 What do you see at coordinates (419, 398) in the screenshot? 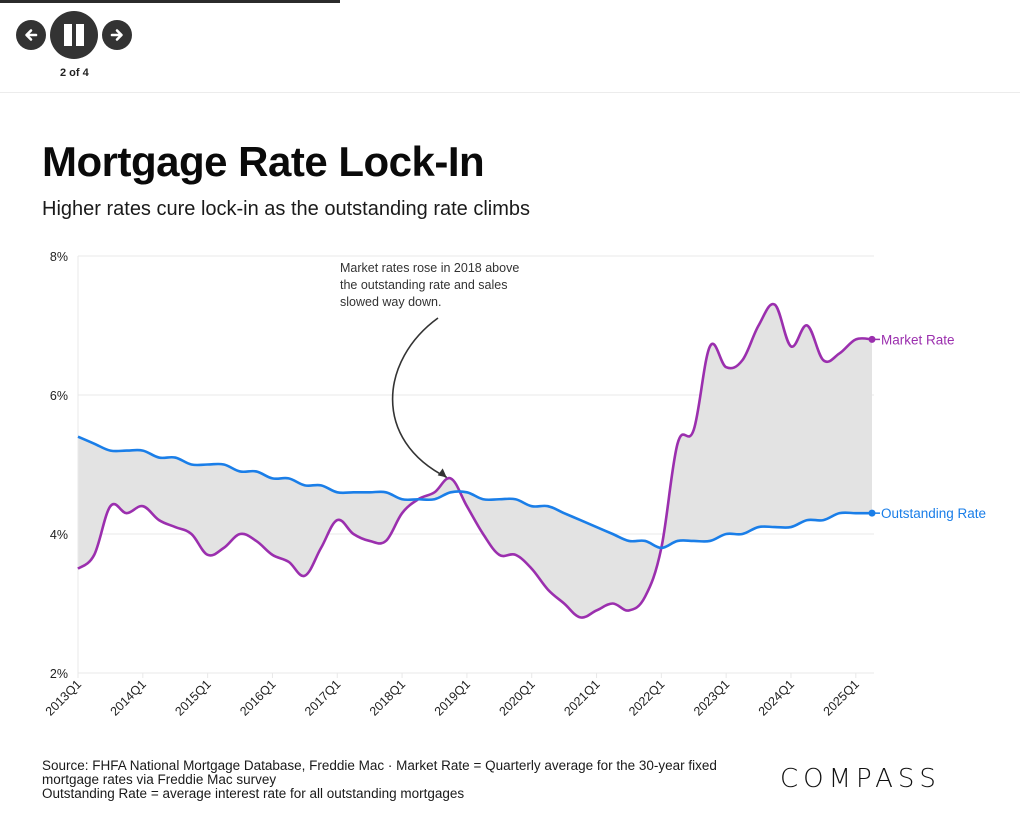
I see `annotation-arrow` at bounding box center [419, 398].